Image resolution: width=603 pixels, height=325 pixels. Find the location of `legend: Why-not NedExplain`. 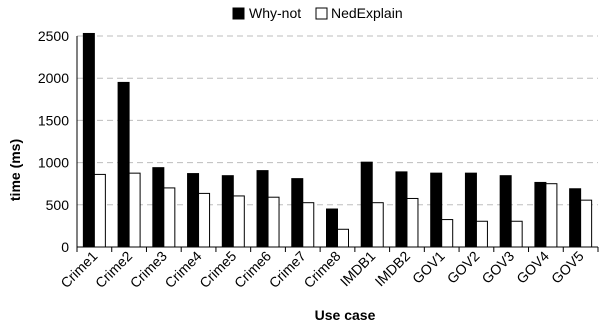

legend: Why-not NedExplain is located at coordinates (317, 13).